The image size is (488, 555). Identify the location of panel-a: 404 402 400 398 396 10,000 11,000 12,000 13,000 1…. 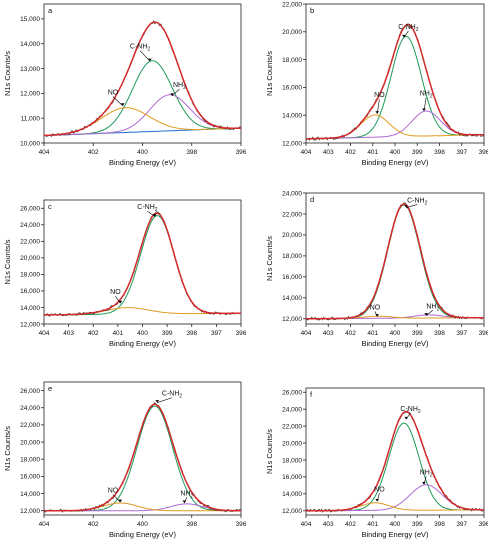
(125, 85).